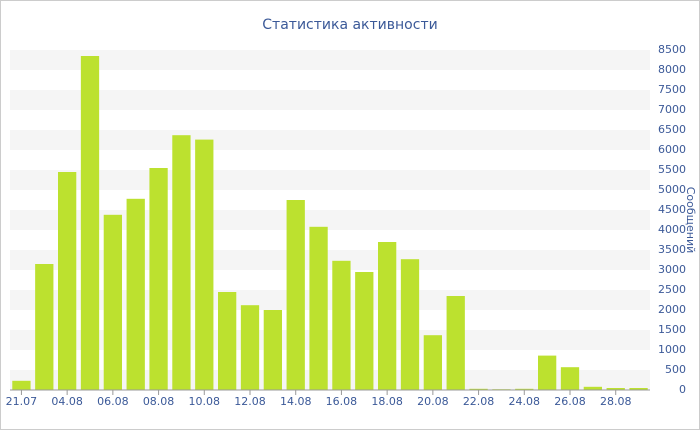  Describe the element at coordinates (672, 69) in the screenshot. I see `y-tick-label: 8000` at that location.